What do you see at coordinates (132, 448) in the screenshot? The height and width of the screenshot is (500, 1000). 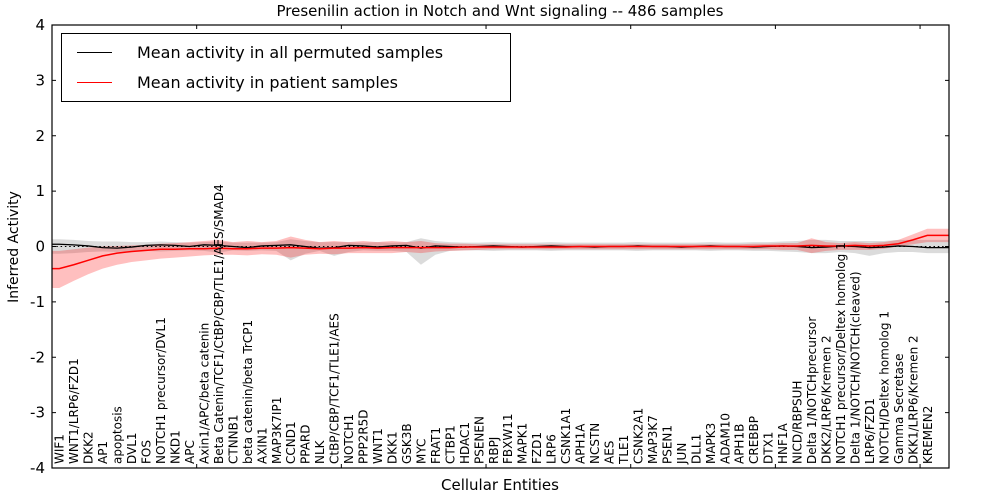 I see `x-category-label: DVL1` at bounding box center [132, 448].